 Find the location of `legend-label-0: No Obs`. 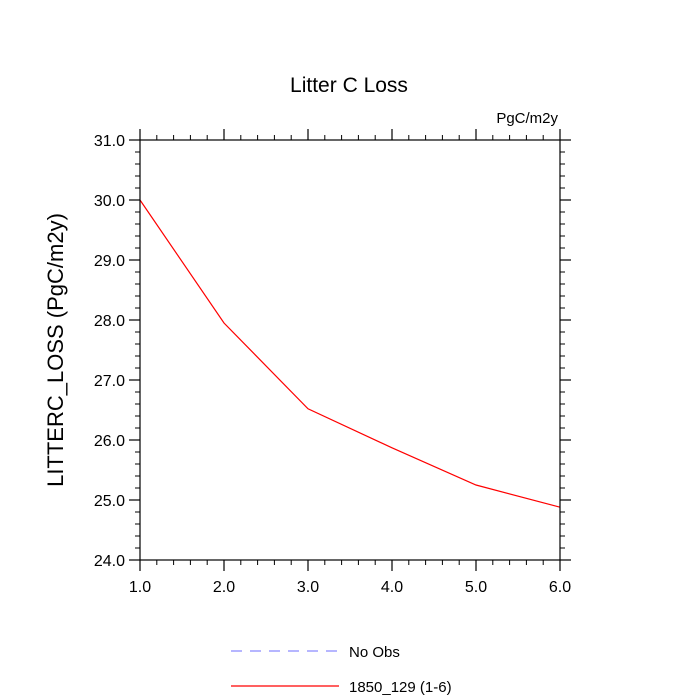

legend-label-0: No Obs is located at coordinates (374, 652).